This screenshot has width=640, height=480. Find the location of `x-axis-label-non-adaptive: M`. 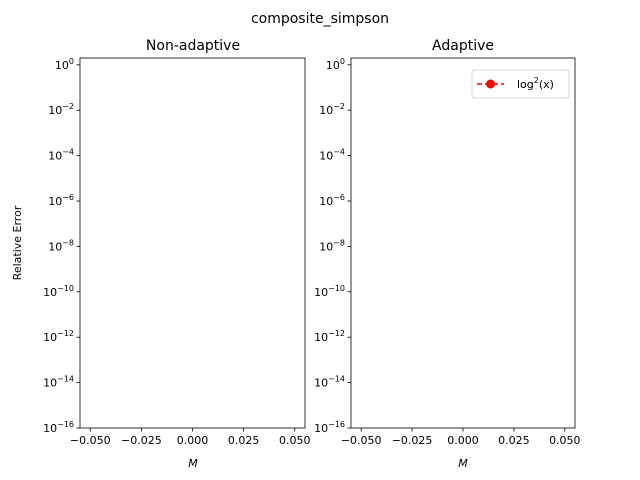

x-axis-label-non-adaptive: M is located at coordinates (193, 463).